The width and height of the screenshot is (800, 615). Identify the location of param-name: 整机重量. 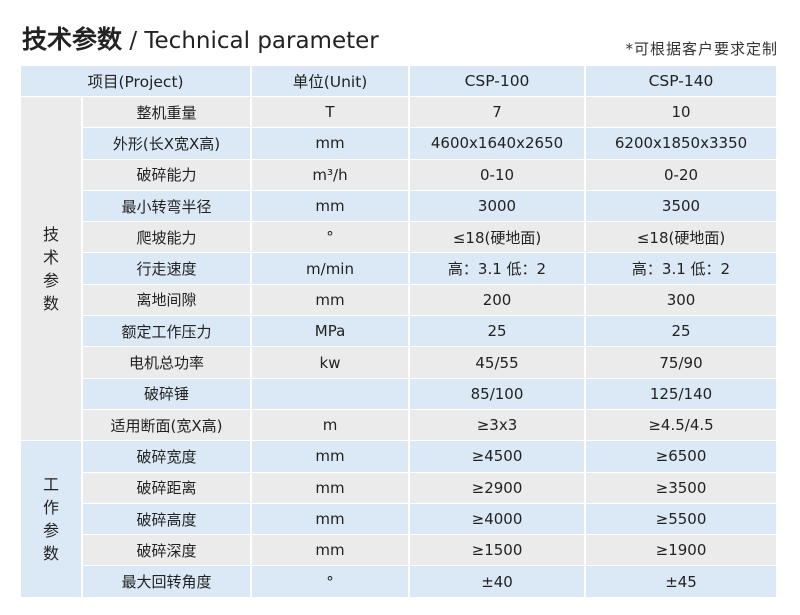
(167, 112).